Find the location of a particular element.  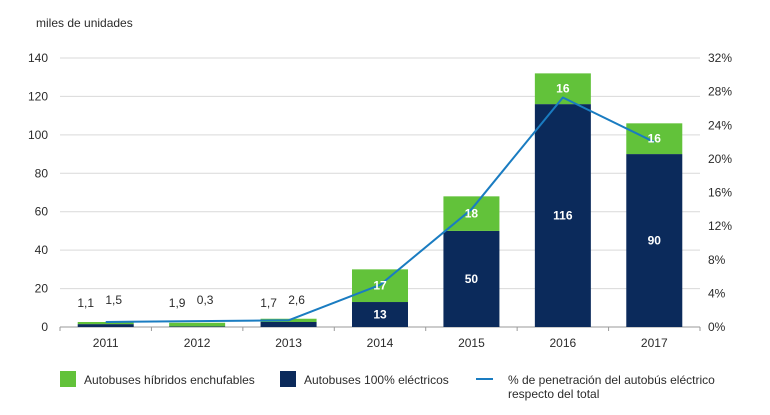

legend-label-penetration-1: % de penetración del autobús eléctrico is located at coordinates (611, 380).